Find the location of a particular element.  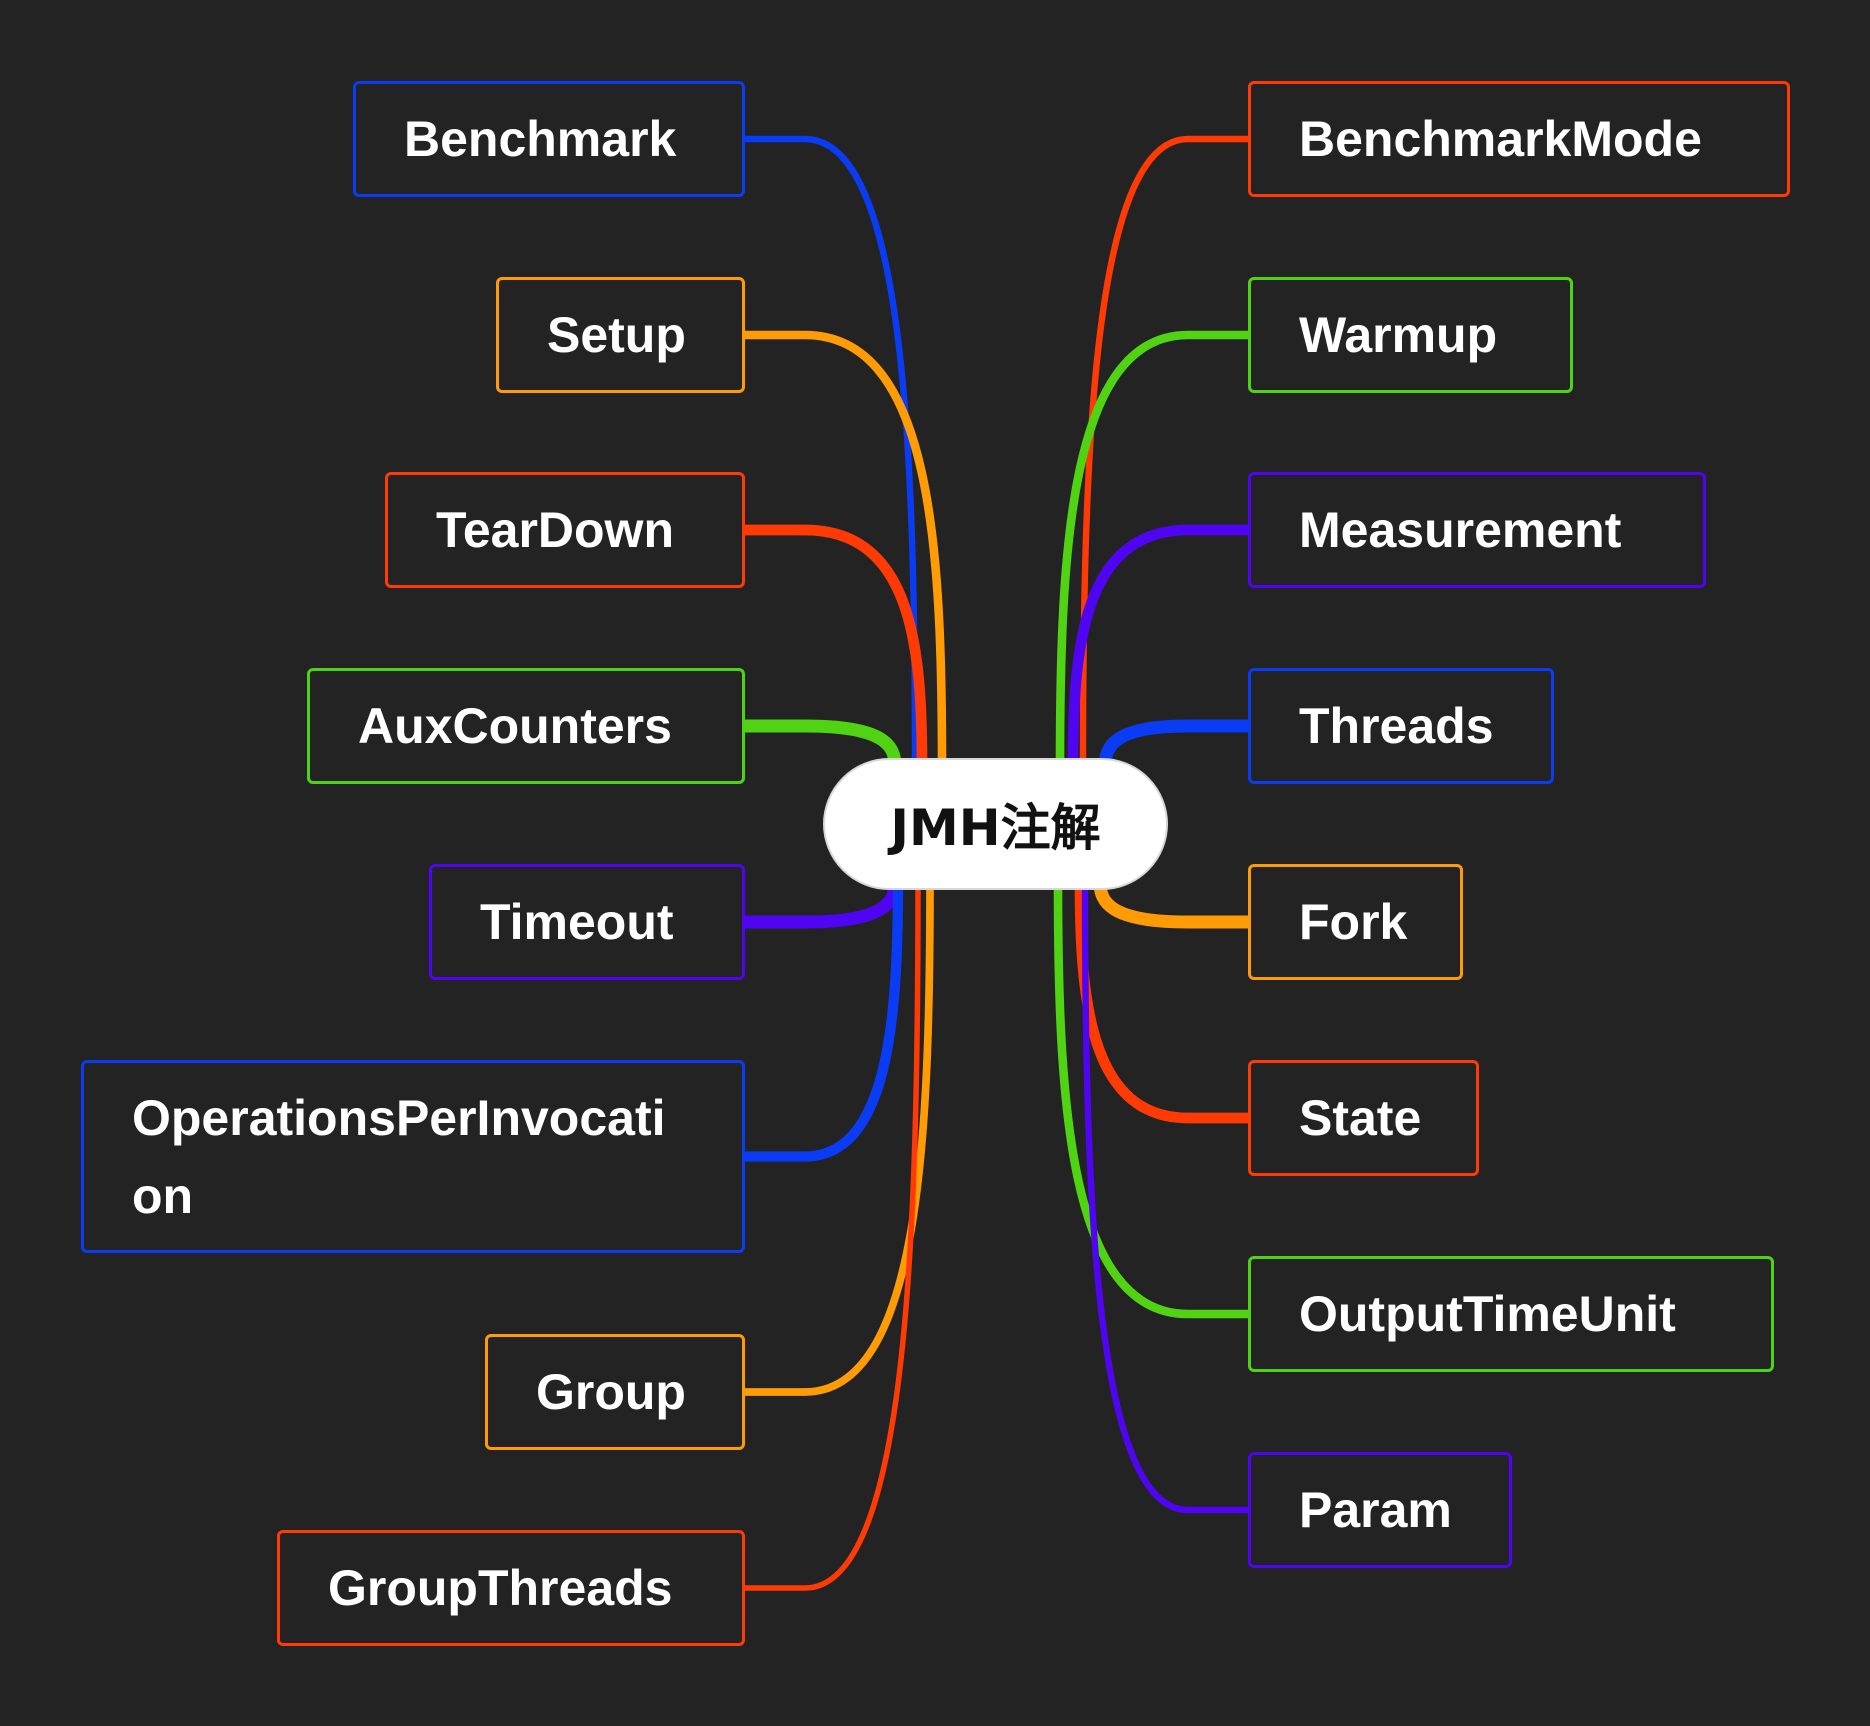

topic-label: Benchmark is located at coordinates (540, 139).